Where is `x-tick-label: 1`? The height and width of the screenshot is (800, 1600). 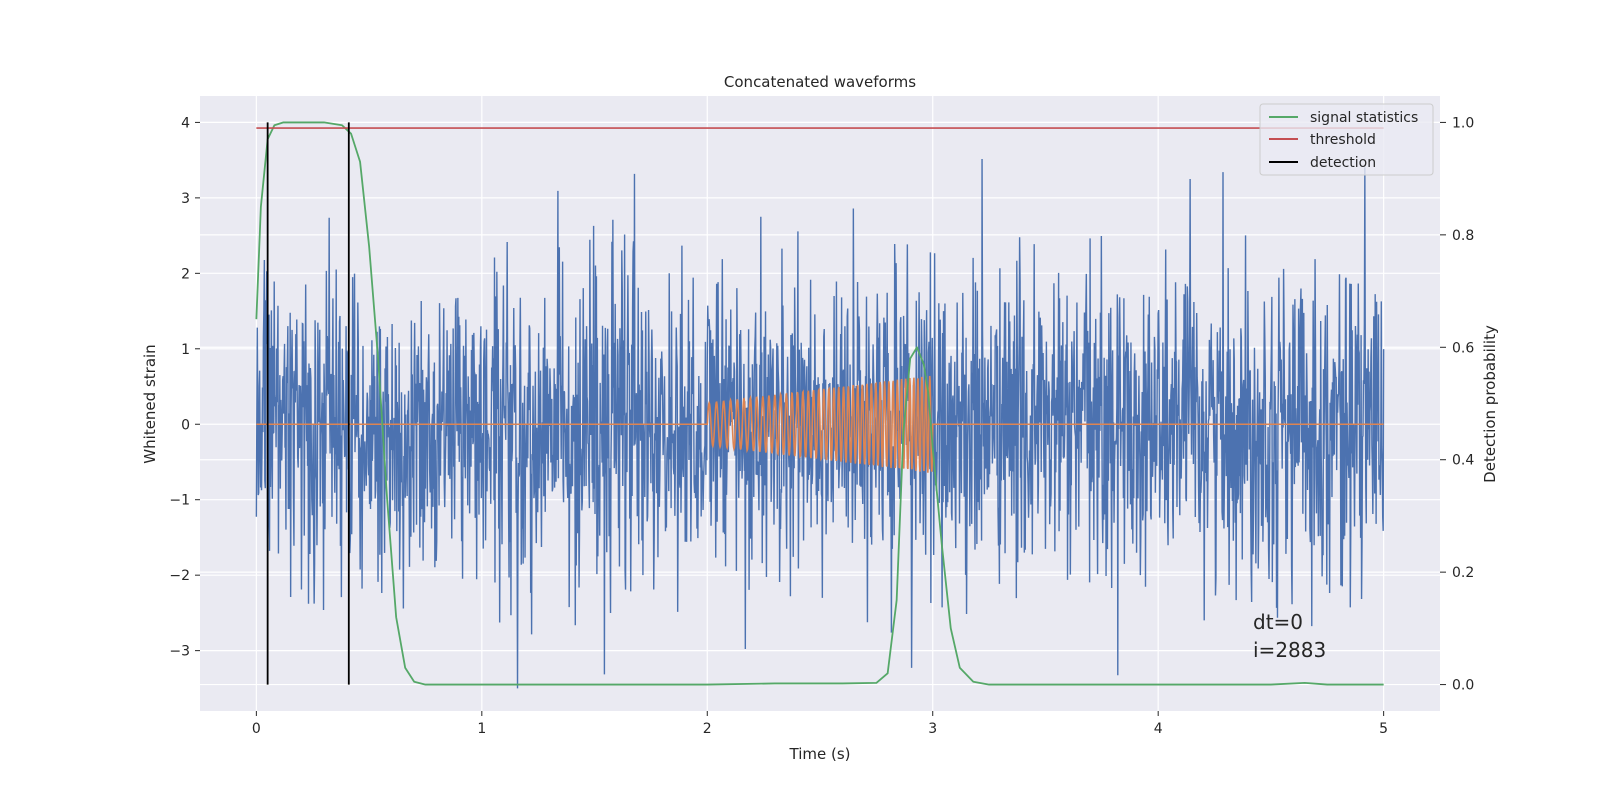
x-tick-label: 1 is located at coordinates (481, 729).